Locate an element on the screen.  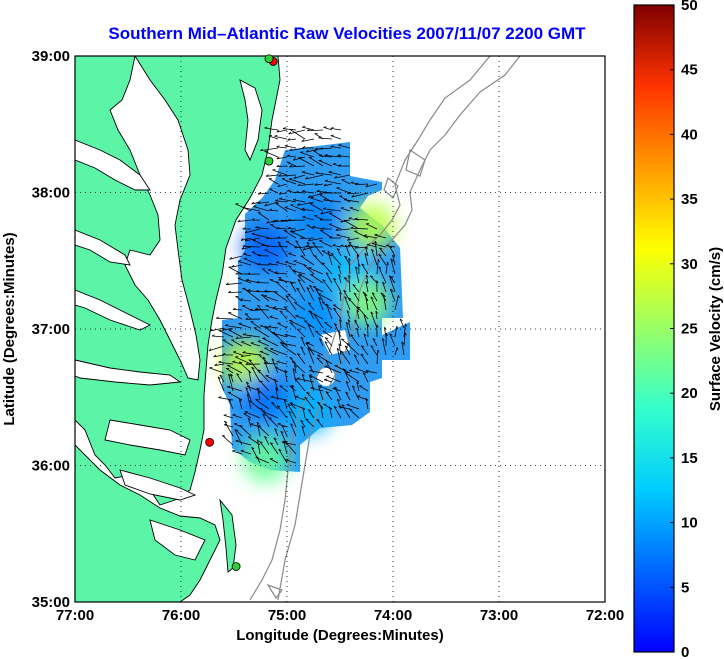
radar-station-marker is located at coordinates (269, 59).